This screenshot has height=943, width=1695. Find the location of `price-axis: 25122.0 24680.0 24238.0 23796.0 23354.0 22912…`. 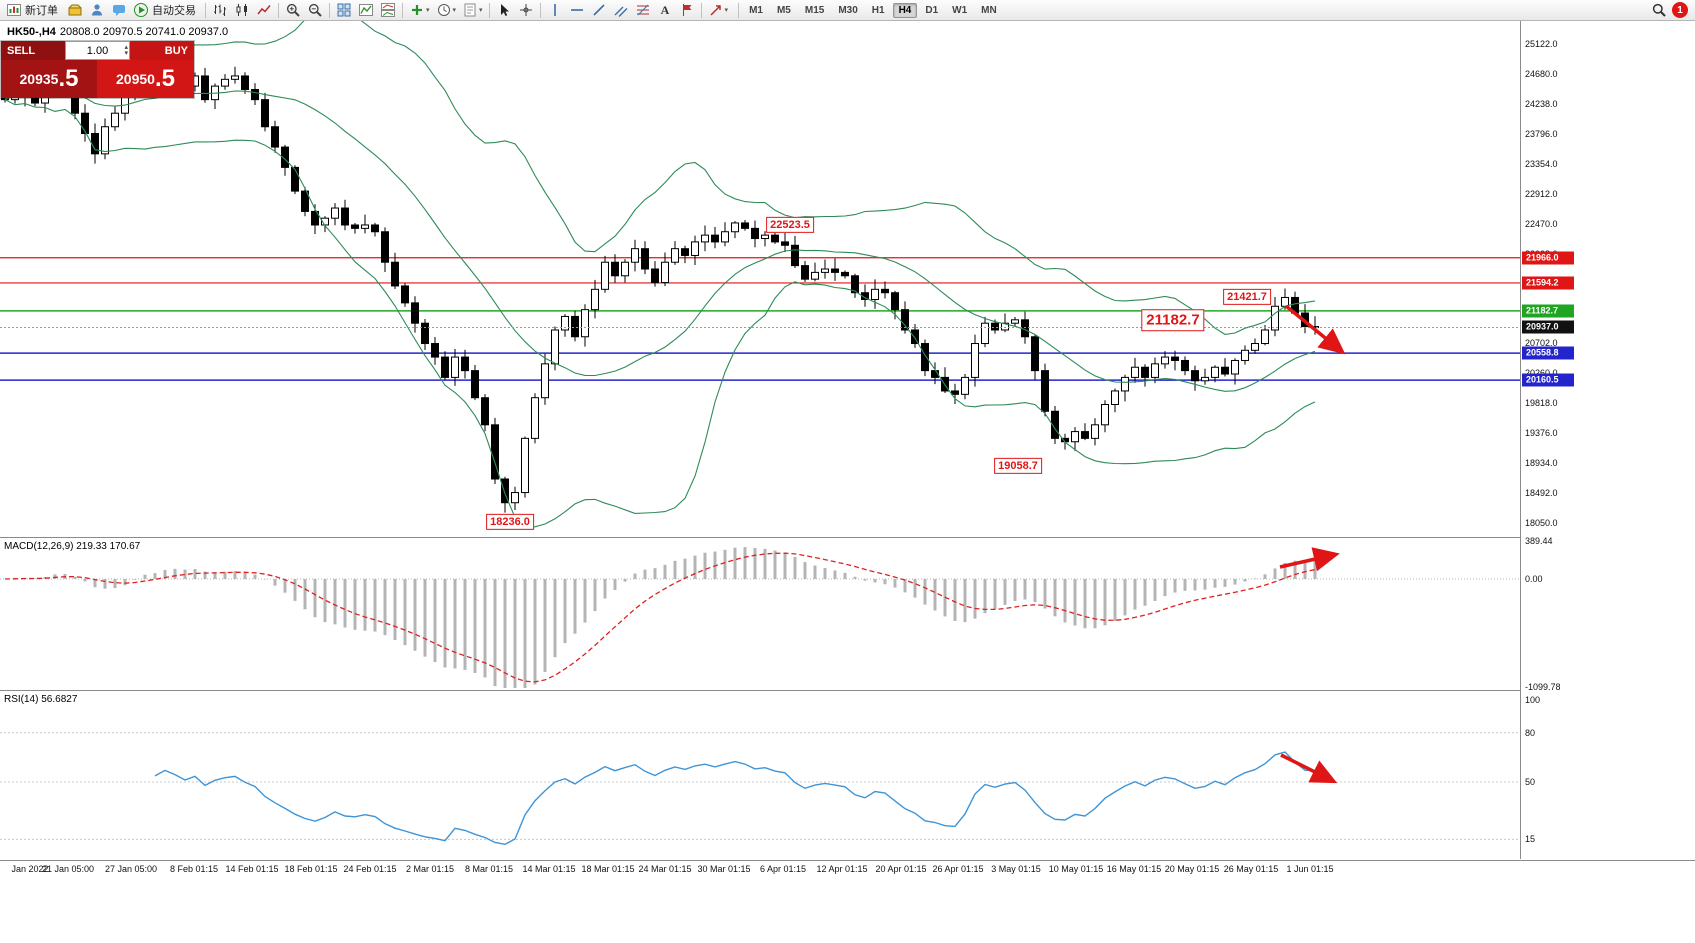

price-axis: 25122.0 24680.0 24238.0 23796.0 23354.0 22912… is located at coordinates (1607, 440).